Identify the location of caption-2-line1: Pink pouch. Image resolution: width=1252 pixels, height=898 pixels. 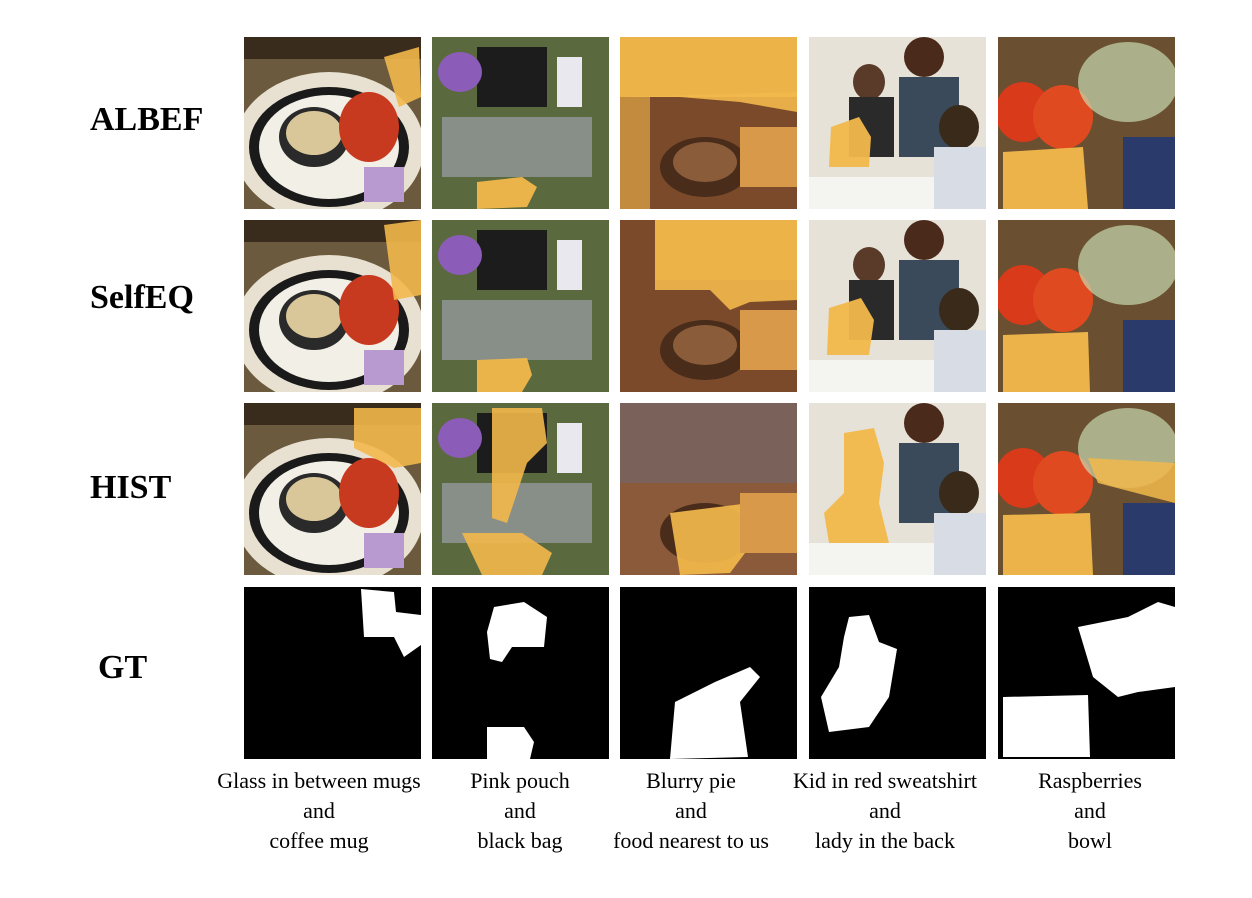
(520, 780).